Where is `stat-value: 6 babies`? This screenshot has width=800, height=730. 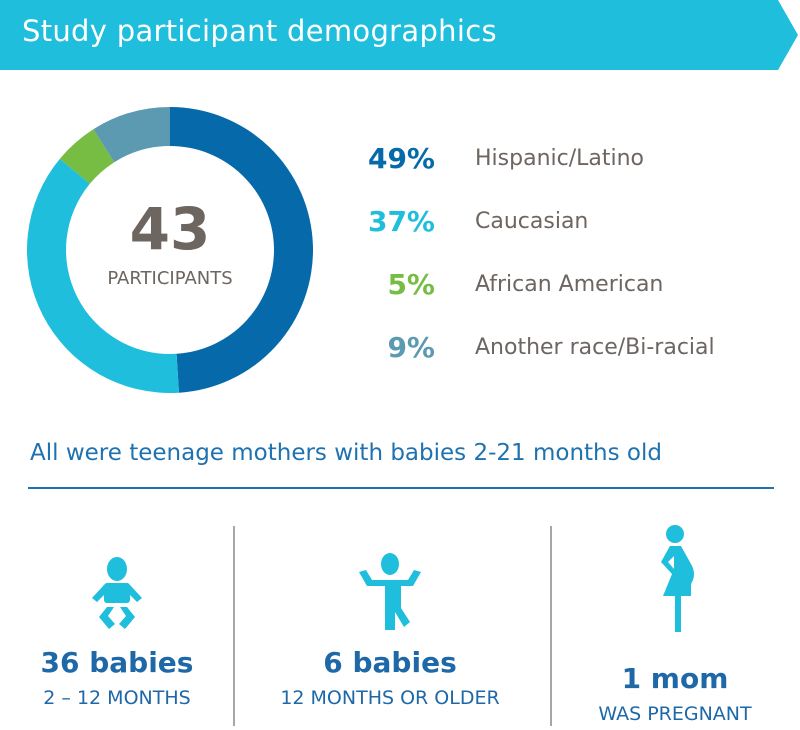
stat-value: 6 babies is located at coordinates (390, 662).